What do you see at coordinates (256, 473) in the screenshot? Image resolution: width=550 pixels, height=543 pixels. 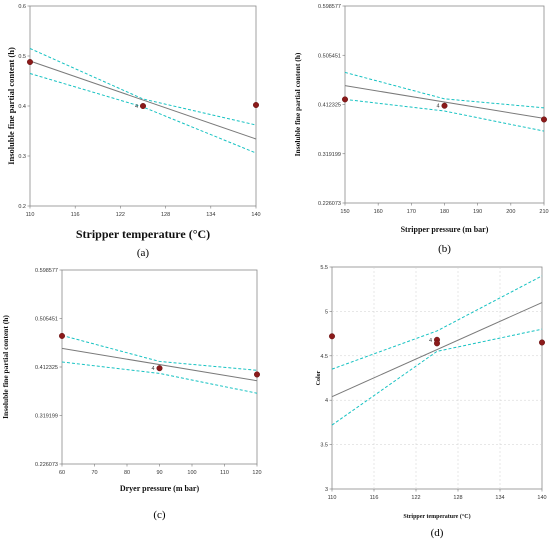 I see `x-tick-label: 120` at bounding box center [256, 473].